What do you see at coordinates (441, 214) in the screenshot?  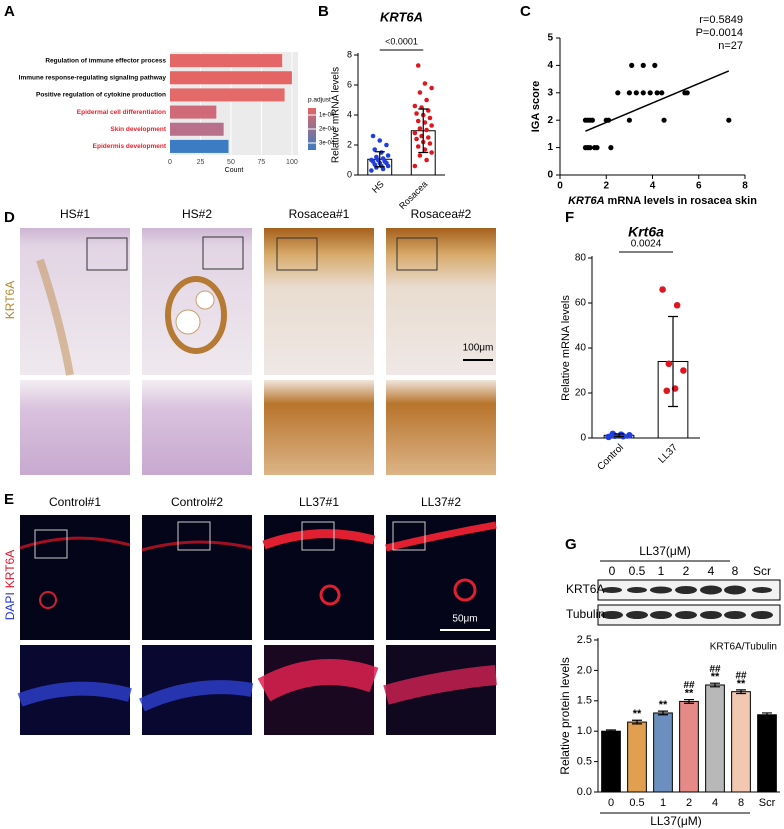 I see `column-label: Rosacea#2` at bounding box center [441, 214].